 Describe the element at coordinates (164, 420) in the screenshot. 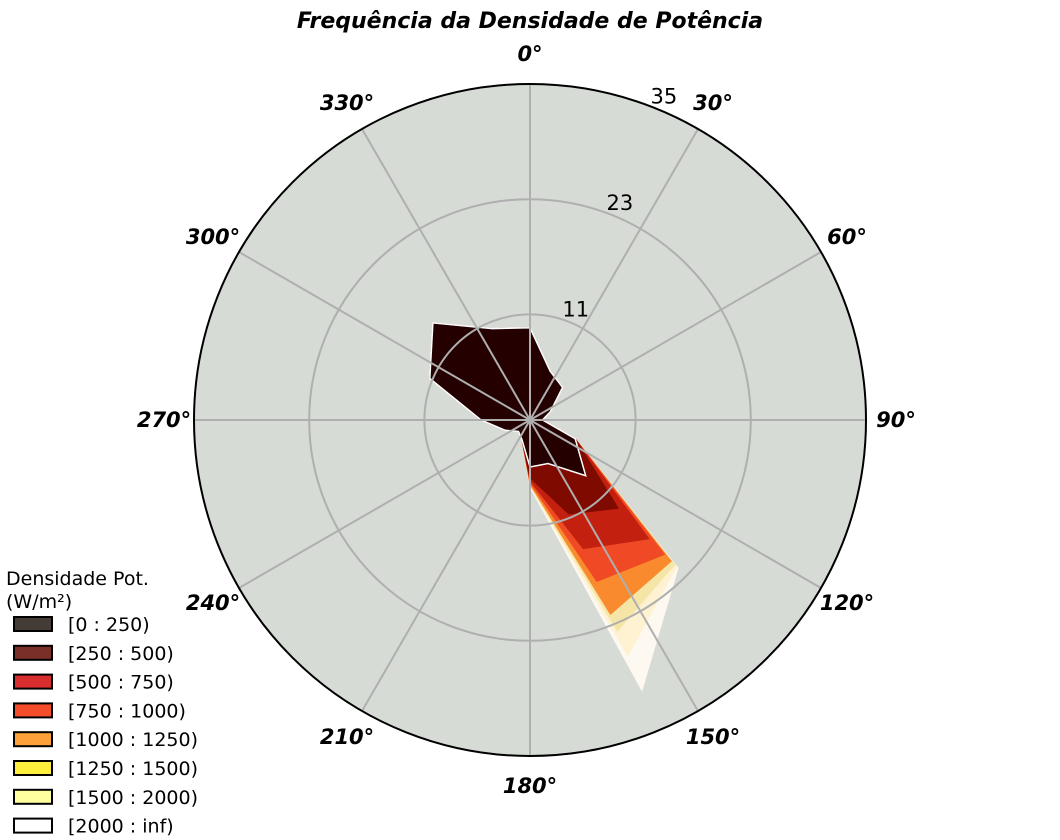

I see `angle-label-270: 270°` at that location.